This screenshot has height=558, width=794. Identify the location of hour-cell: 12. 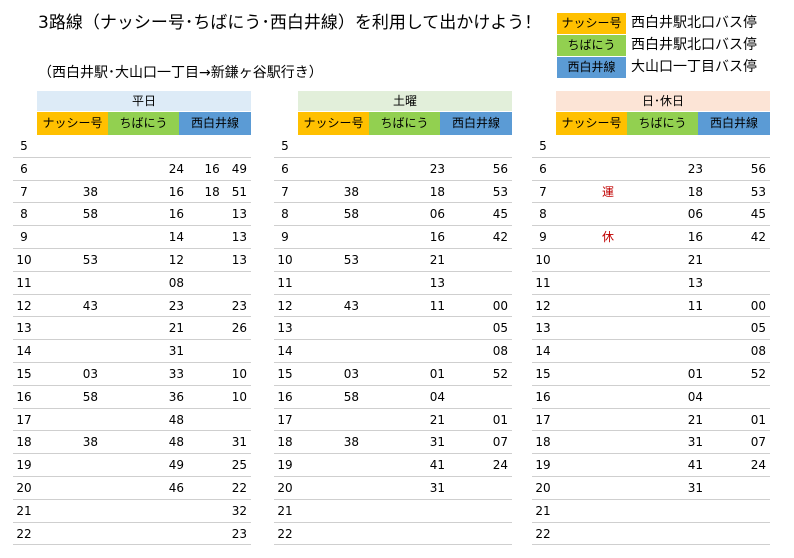
(543, 305).